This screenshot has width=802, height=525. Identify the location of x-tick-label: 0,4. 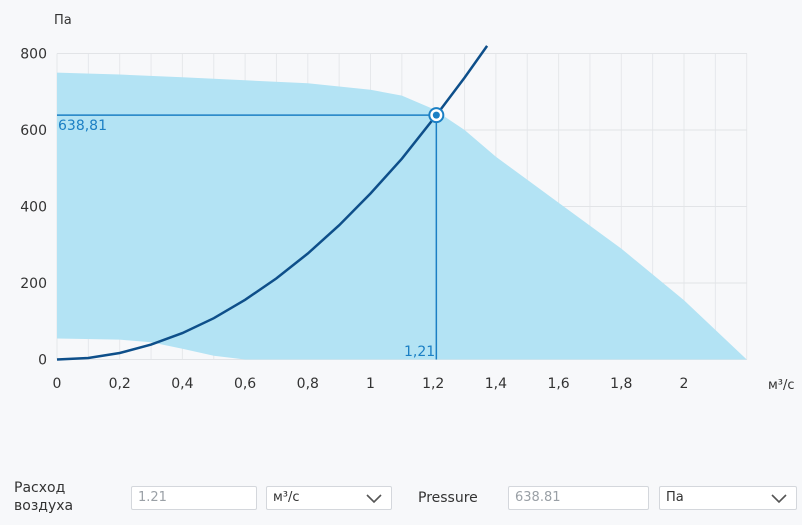
(182, 384).